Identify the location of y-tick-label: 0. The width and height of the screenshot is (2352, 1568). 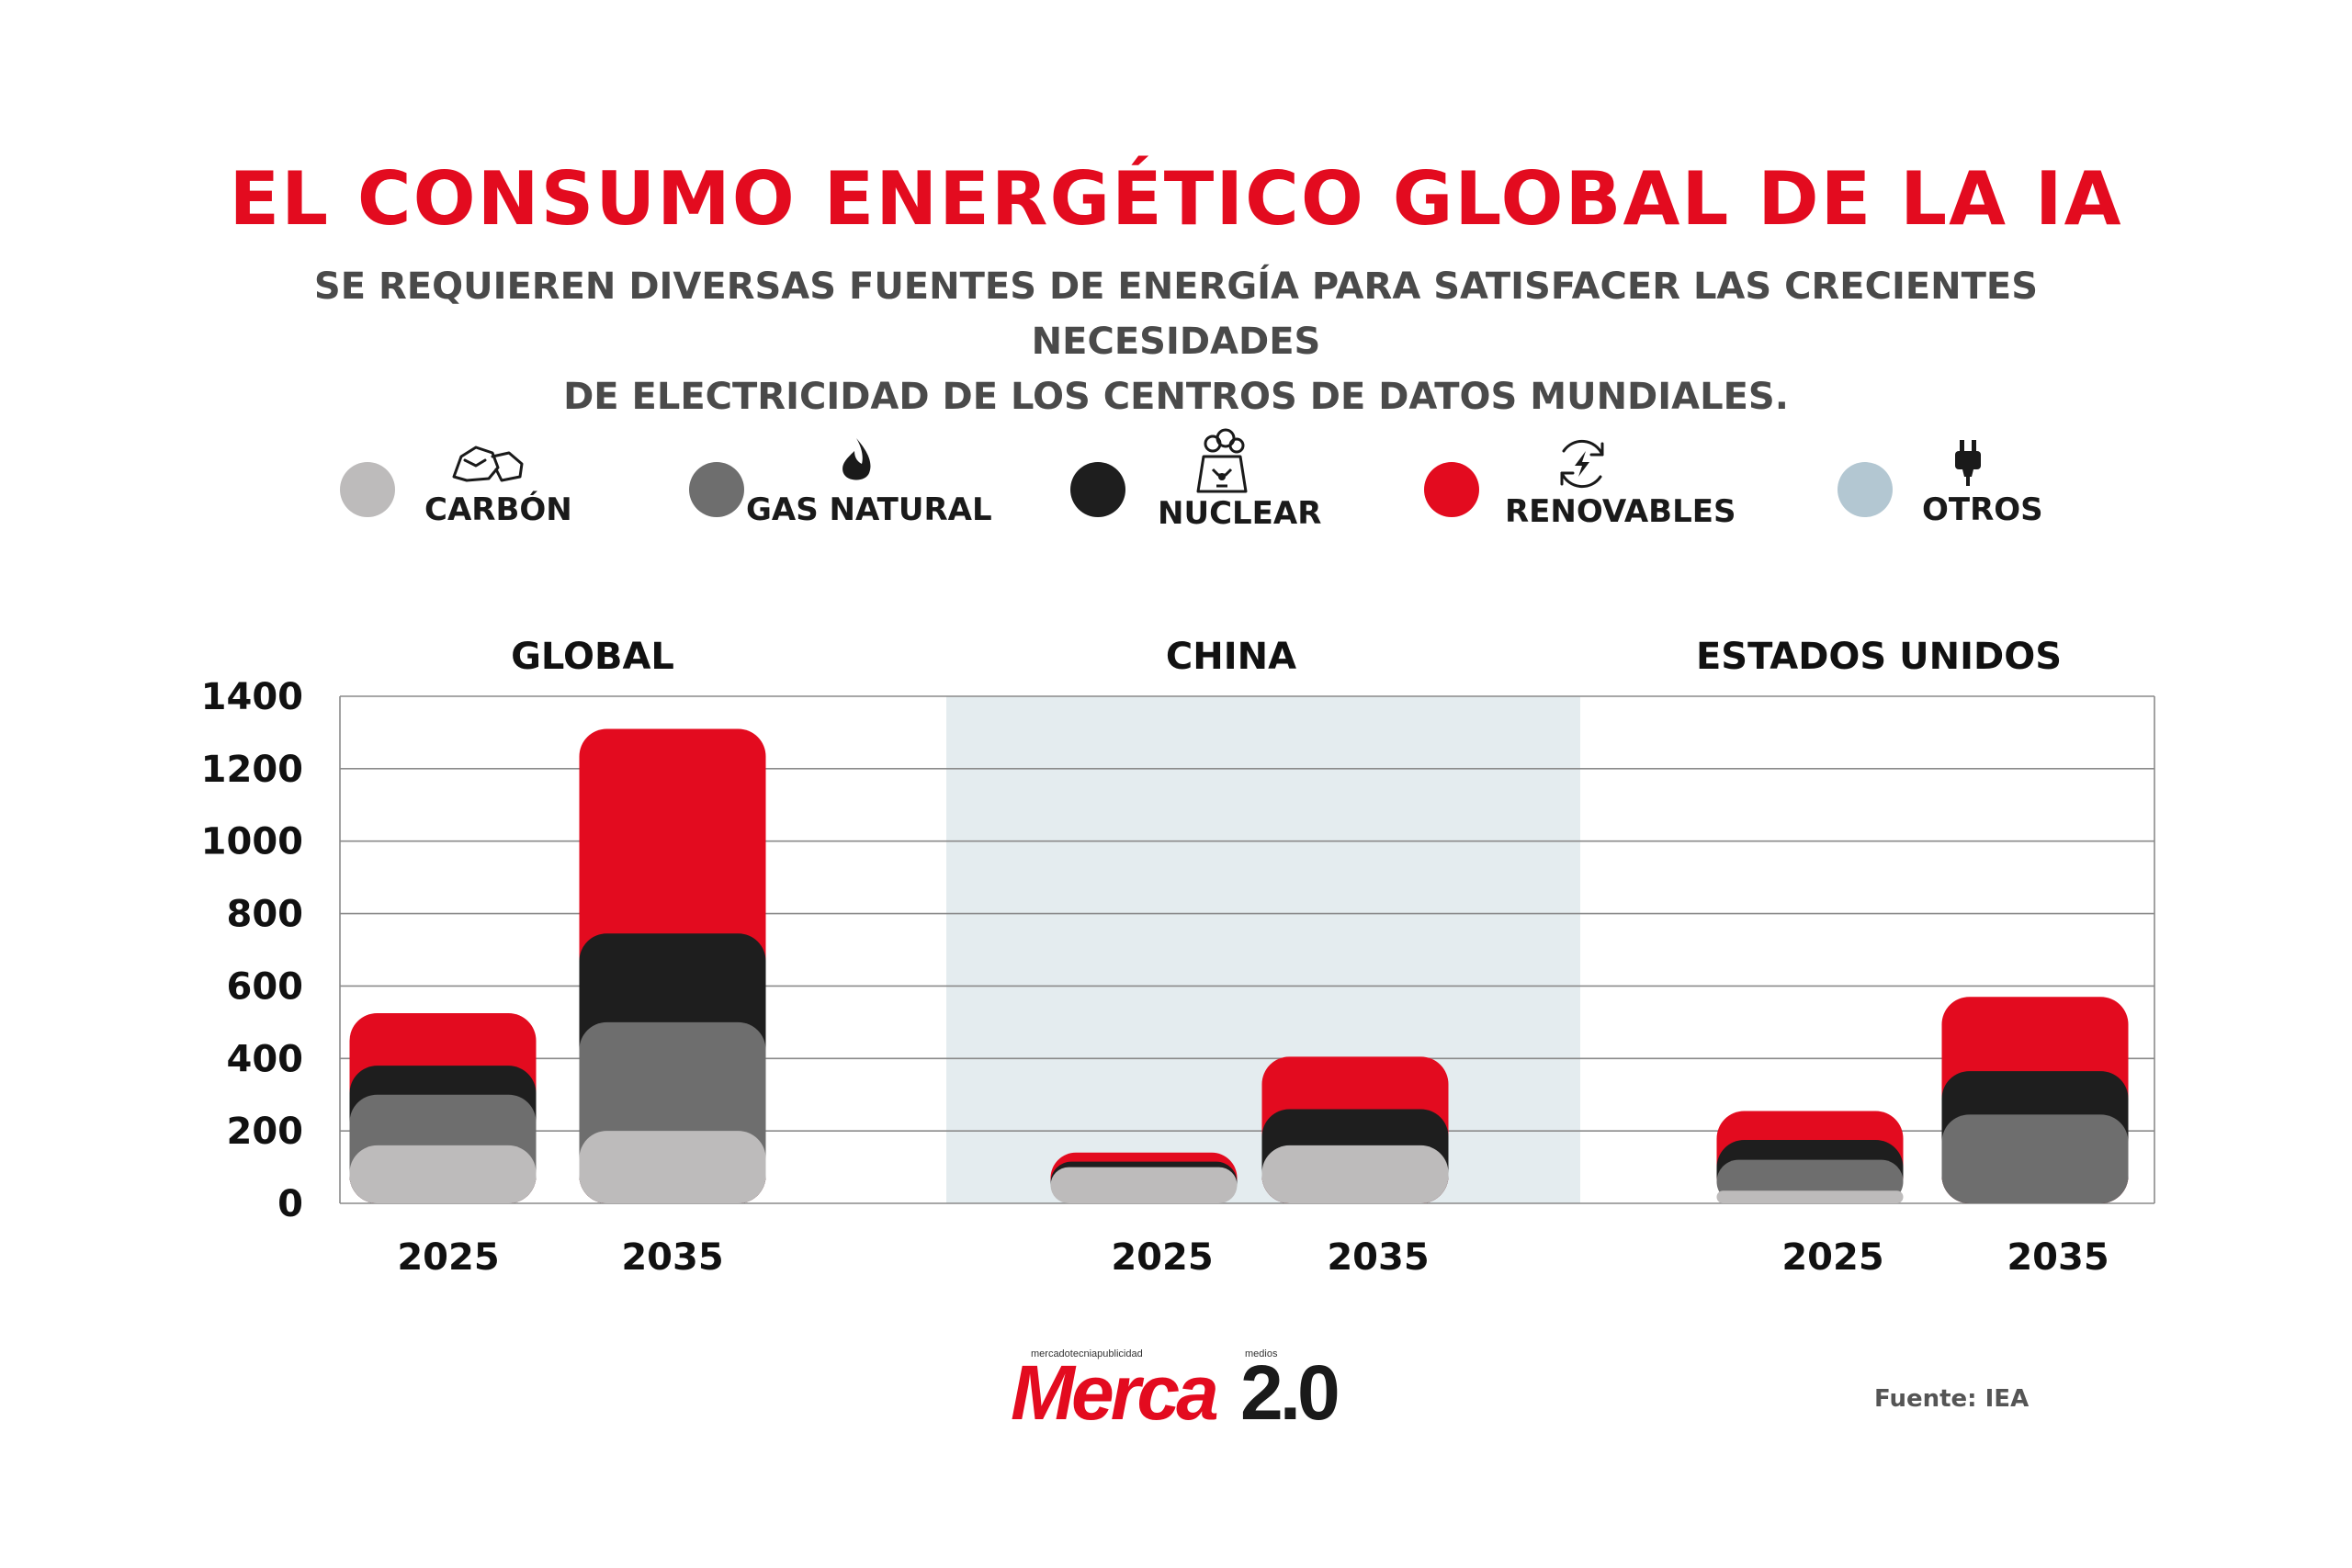
(290, 1204).